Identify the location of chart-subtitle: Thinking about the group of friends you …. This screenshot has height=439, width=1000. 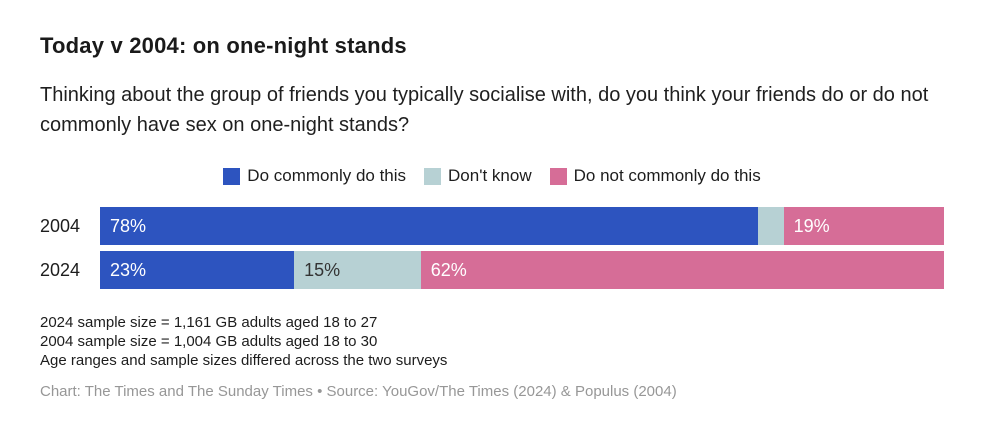
(484, 110).